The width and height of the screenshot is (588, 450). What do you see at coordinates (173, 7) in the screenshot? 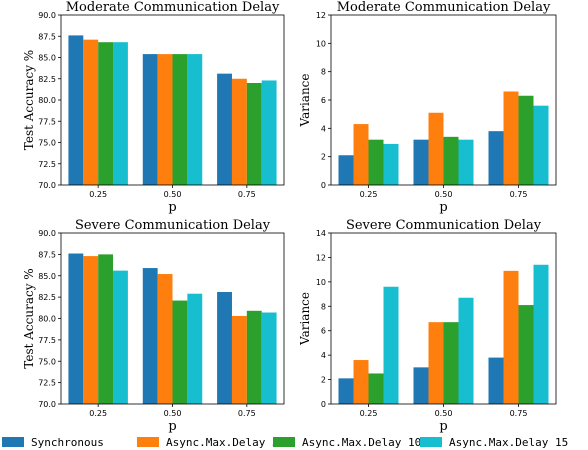
I see `chart-title: Moderate Communication Delay` at bounding box center [173, 7].